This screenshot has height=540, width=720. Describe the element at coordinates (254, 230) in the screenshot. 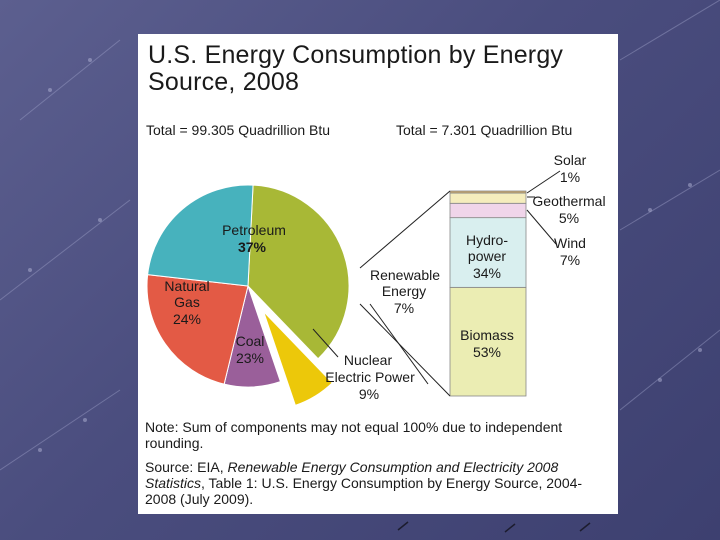

I see `label-petroleum: Petroleum` at that location.